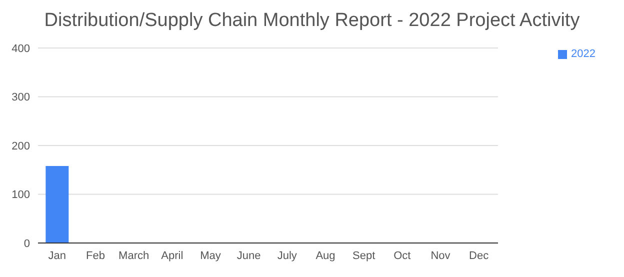 Image resolution: width=624 pixels, height=277 pixels. Describe the element at coordinates (287, 256) in the screenshot. I see `x-tick-label: July` at that location.